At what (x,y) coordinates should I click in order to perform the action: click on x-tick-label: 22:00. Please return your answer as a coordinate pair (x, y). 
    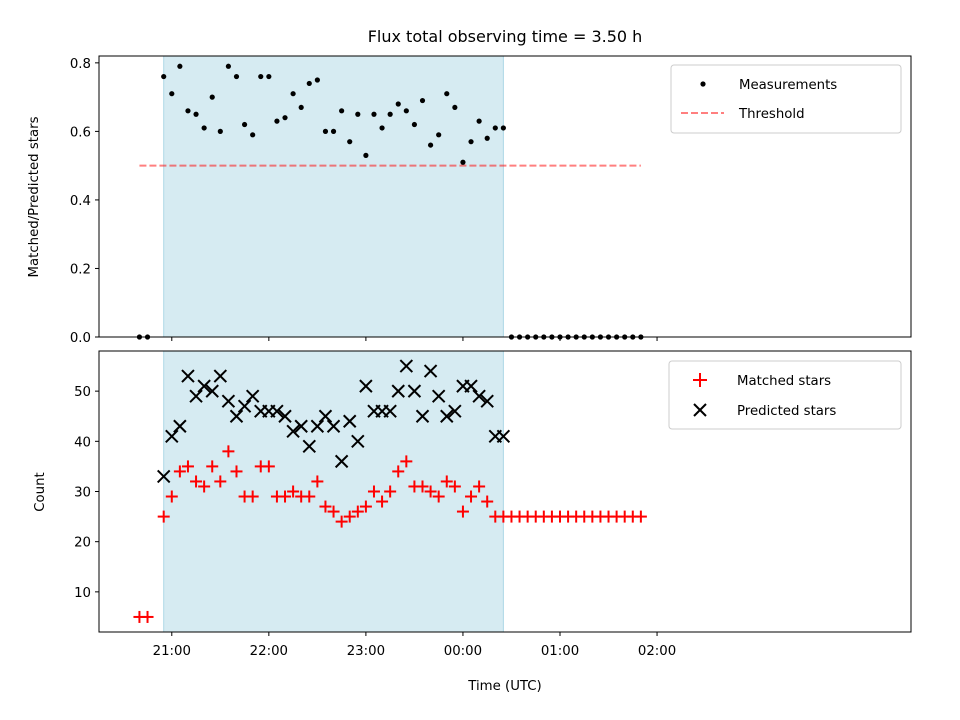
    Looking at the image, I should click on (269, 651).